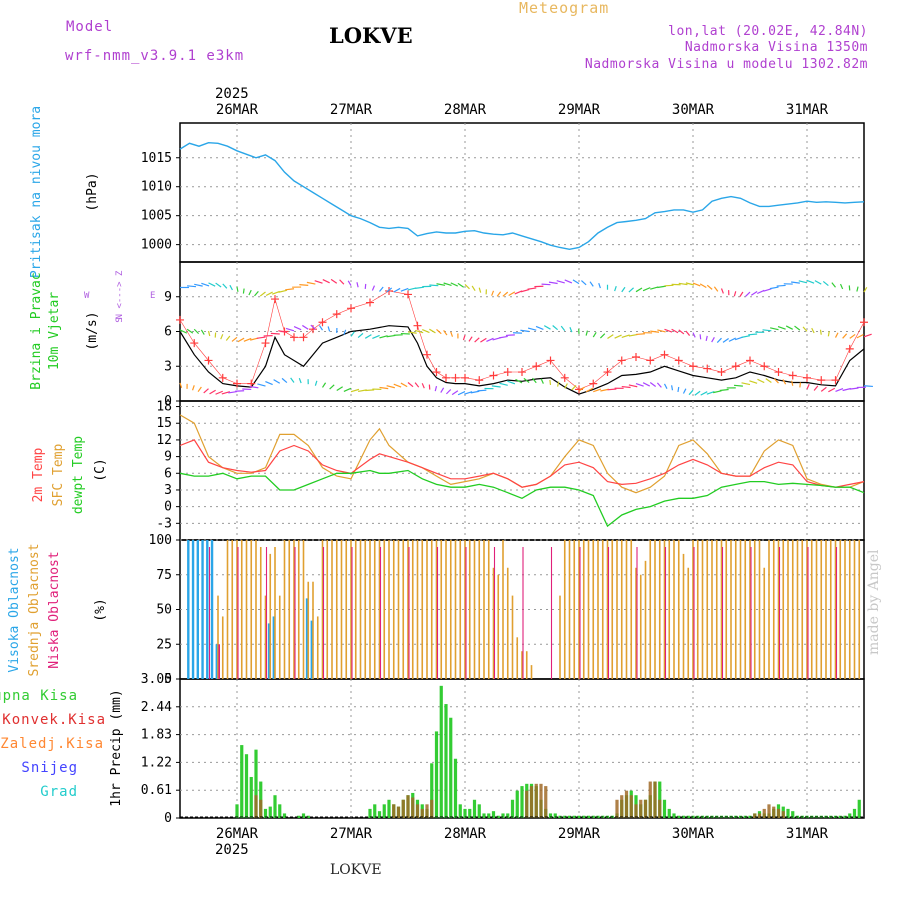 The height and width of the screenshot is (900, 900). What do you see at coordinates (87, 296) in the screenshot?
I see `compass-w: W` at bounding box center [87, 296].